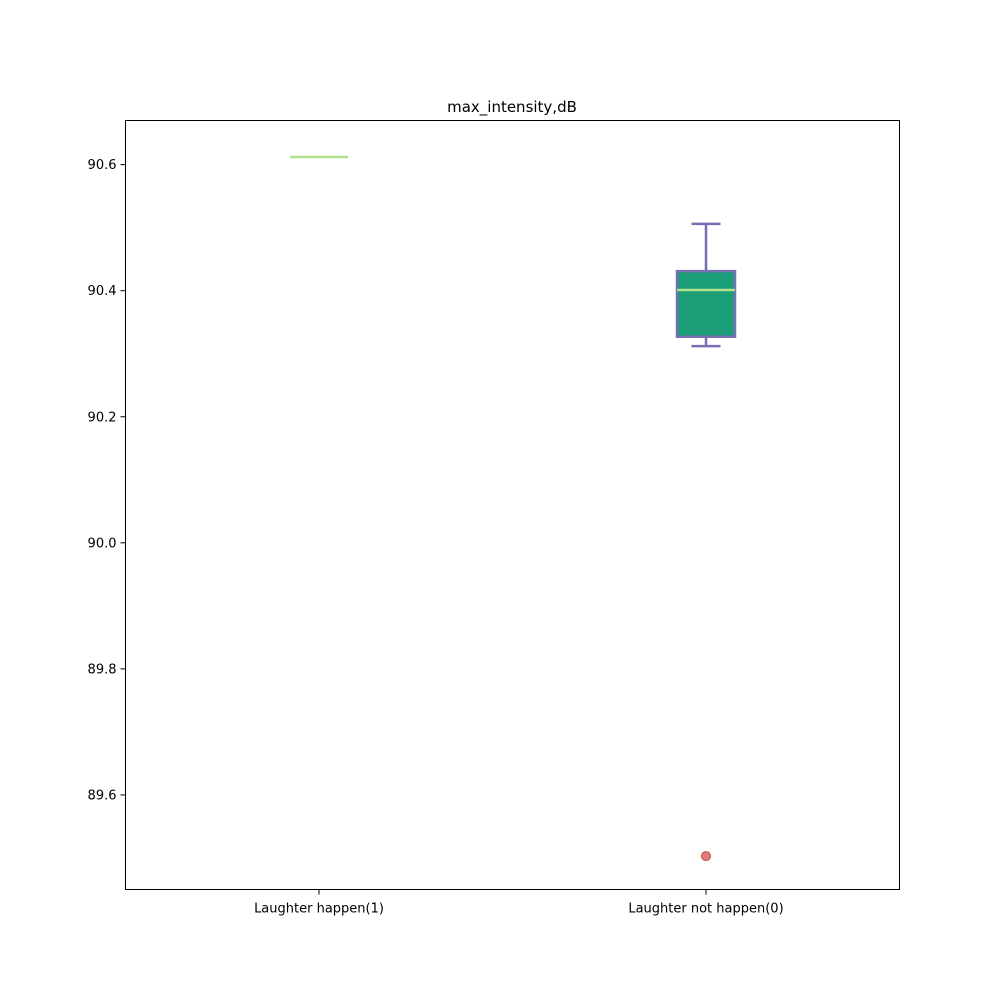  I want to click on y-tick-label: 89.8, so click(102, 669).